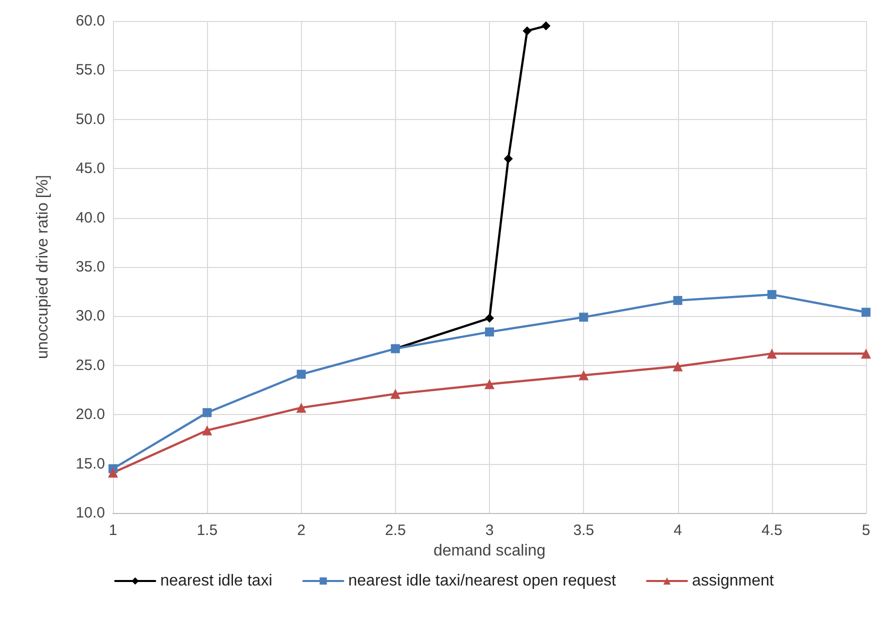 The height and width of the screenshot is (617, 888). I want to click on x-tick-label: 3, so click(489, 530).